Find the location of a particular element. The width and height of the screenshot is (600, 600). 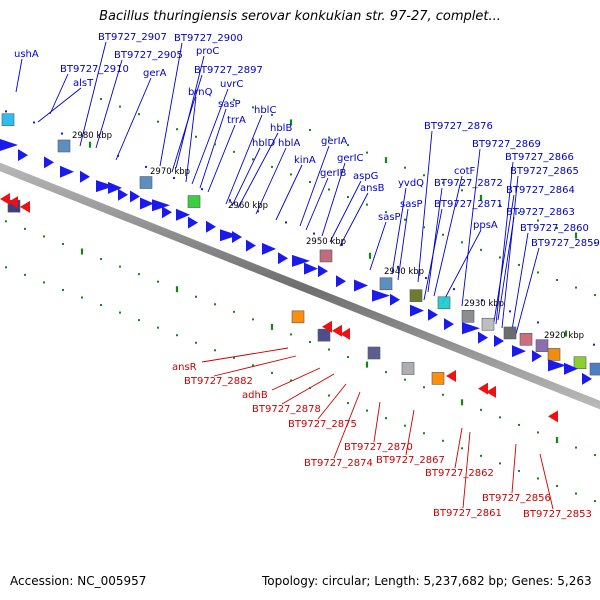

forward-gene-label: BT9727_2900 is located at coordinates (208, 38).